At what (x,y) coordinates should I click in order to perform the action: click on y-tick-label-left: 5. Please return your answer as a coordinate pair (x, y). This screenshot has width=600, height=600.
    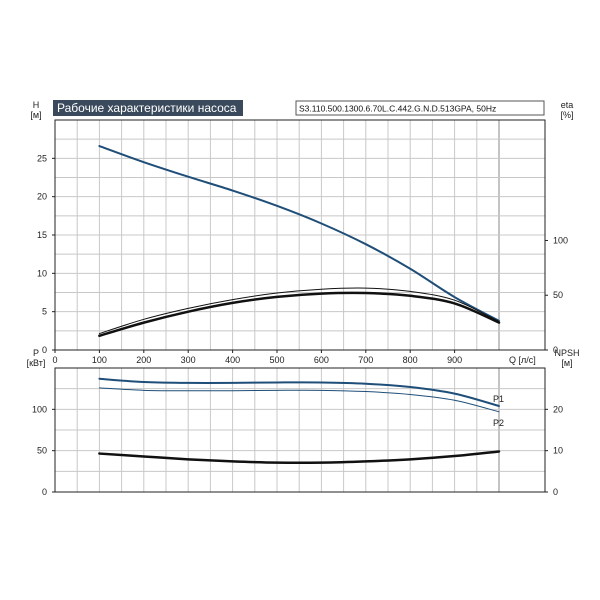
    Looking at the image, I should click on (44, 312).